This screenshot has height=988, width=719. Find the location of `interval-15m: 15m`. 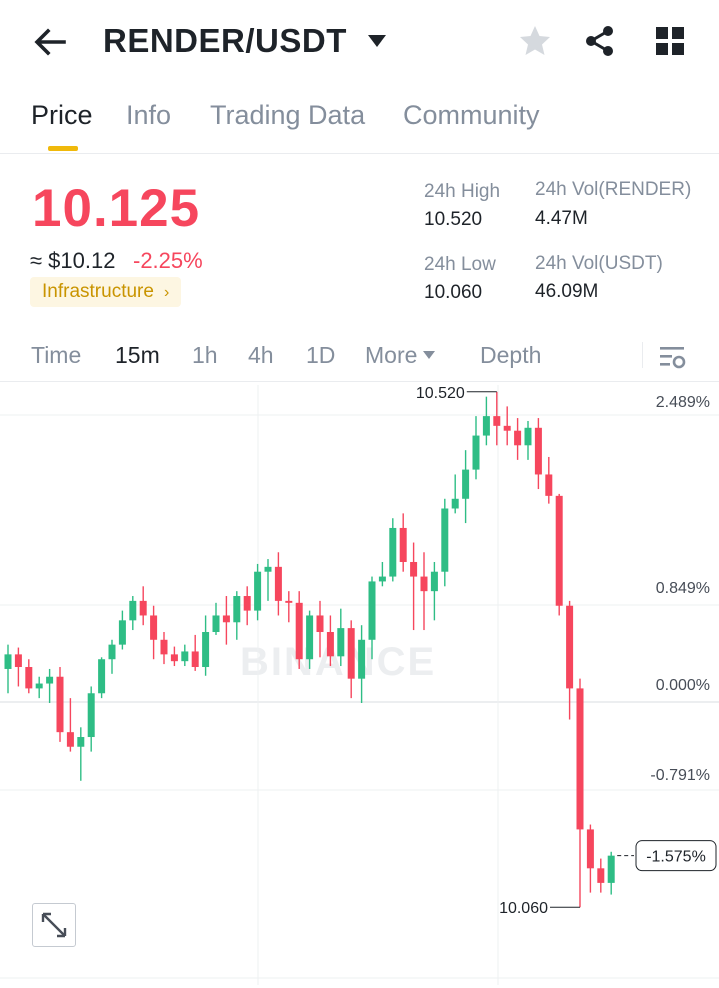

interval-15m: 15m is located at coordinates (137, 355).